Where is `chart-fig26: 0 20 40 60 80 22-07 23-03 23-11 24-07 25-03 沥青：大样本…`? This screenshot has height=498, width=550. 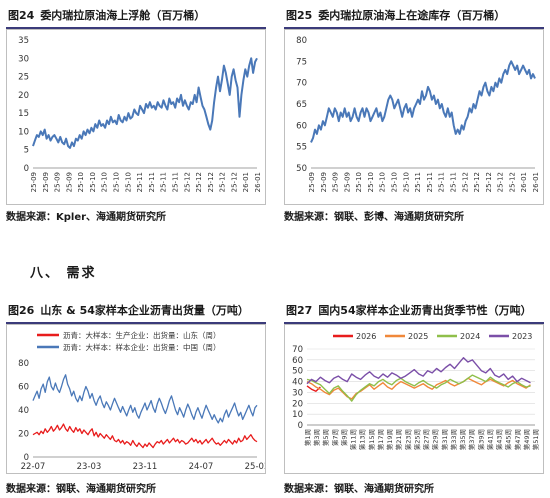
chart-fig26: 0 20 40 60 80 22-07 23-03 23-11 24-07 25-03 沥青：大样本… is located at coordinates (141, 401).